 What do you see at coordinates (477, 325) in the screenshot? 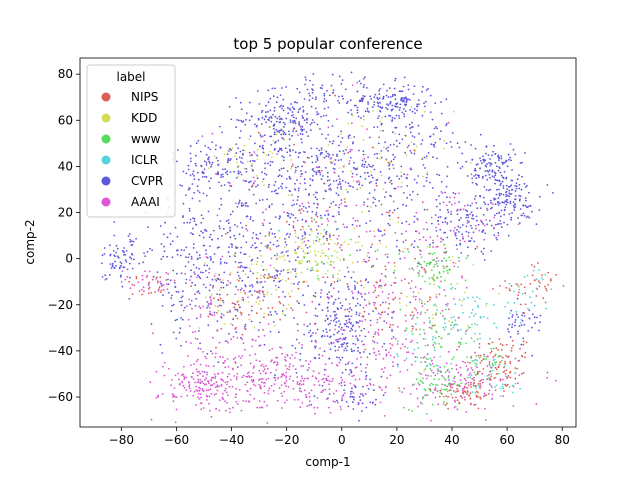
I see `data-point-iclr` at bounding box center [477, 325].